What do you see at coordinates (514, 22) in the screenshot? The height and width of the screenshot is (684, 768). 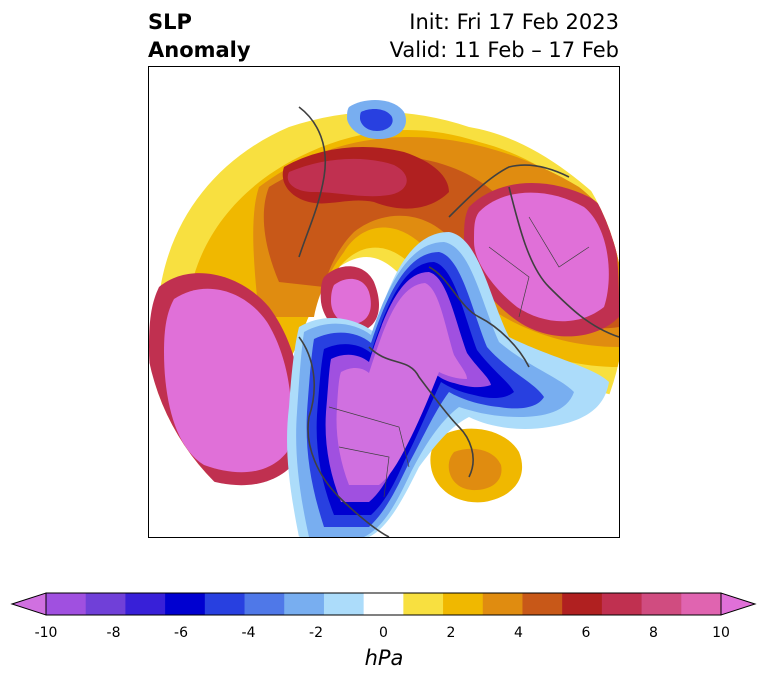 I see `init-date: Init: Fri 17 Feb 2023` at bounding box center [514, 22].